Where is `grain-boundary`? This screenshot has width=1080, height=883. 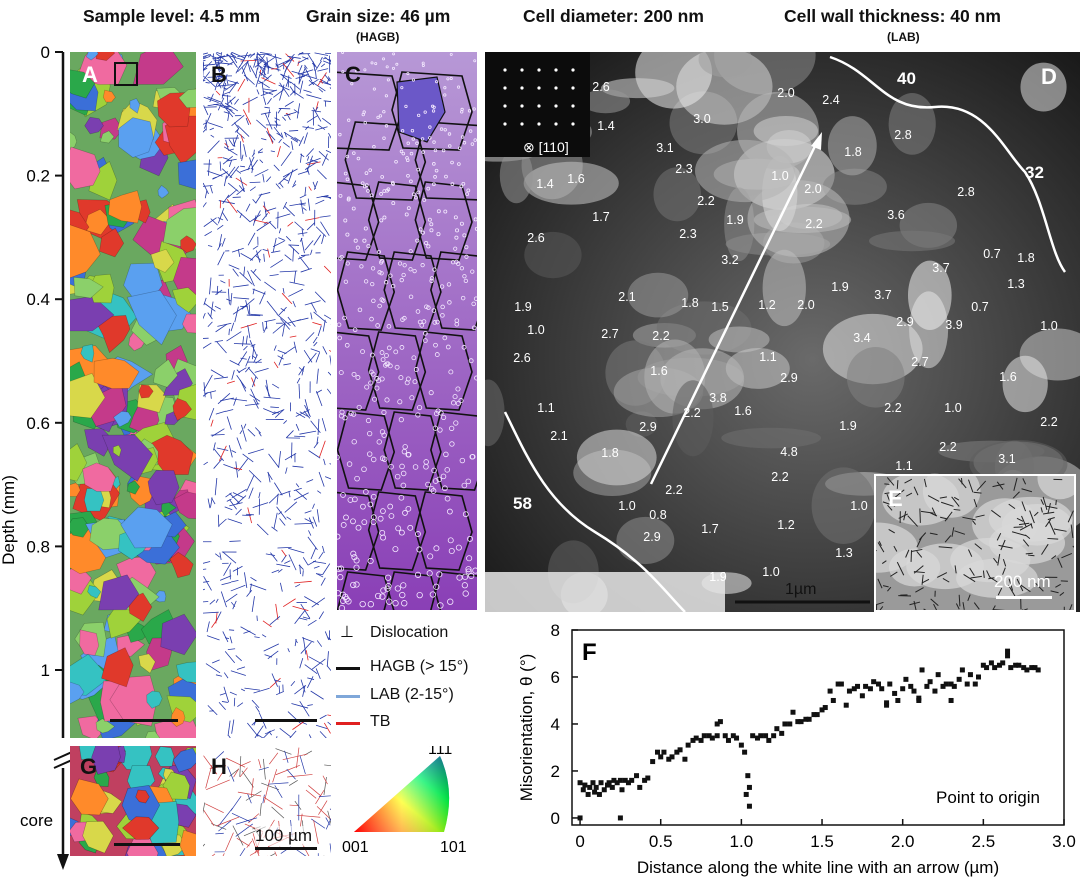 grain-boundary is located at coordinates (358, 221).